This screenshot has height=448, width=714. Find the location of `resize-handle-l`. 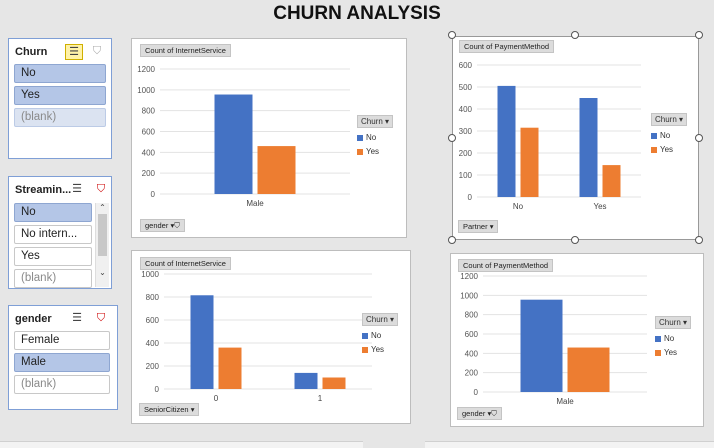

resize-handle-l is located at coordinates (452, 138).